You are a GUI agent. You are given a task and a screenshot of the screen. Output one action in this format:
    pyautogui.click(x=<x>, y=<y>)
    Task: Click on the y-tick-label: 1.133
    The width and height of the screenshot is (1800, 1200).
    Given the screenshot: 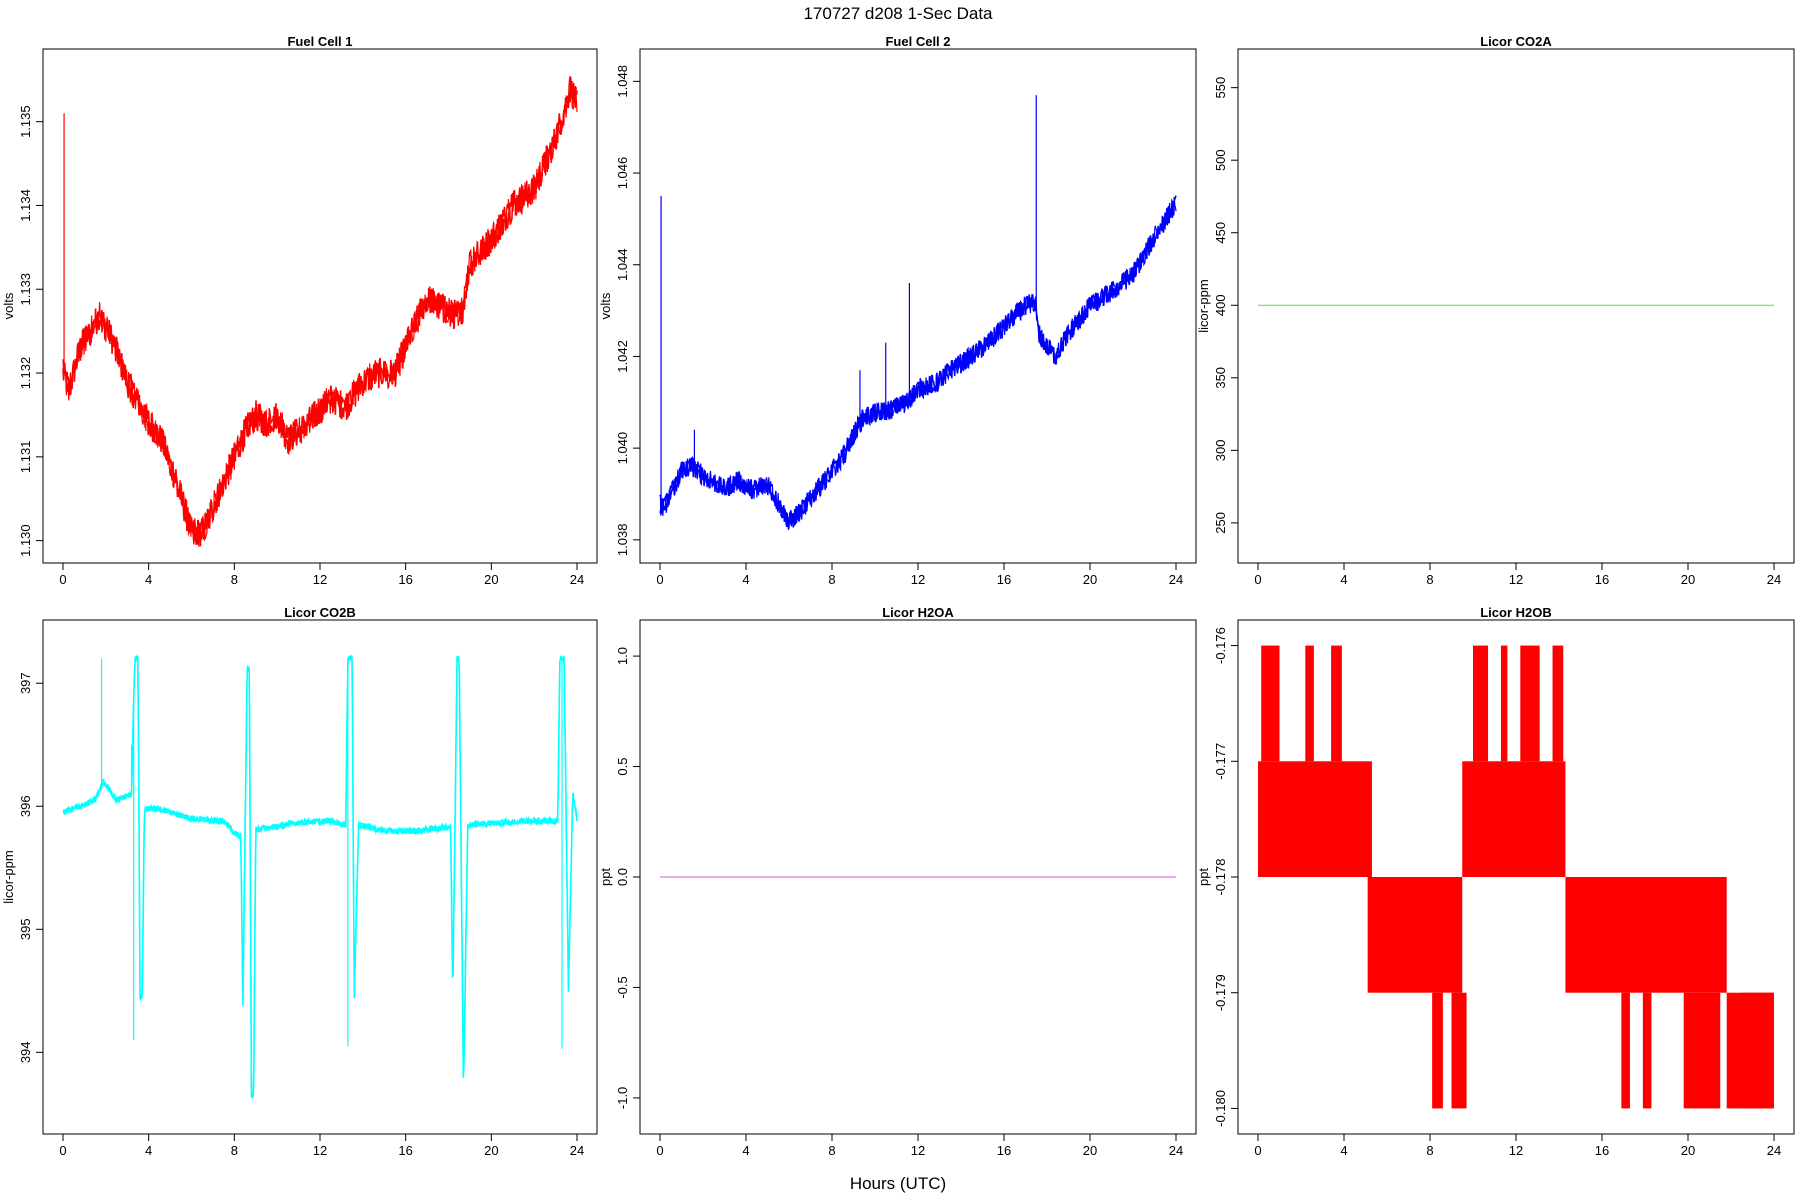 What is the action you would take?
    pyautogui.click(x=25, y=289)
    